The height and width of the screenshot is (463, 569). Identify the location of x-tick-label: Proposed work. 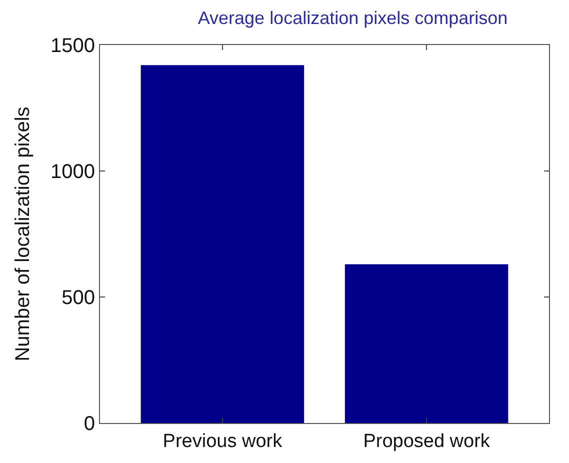
(426, 441).